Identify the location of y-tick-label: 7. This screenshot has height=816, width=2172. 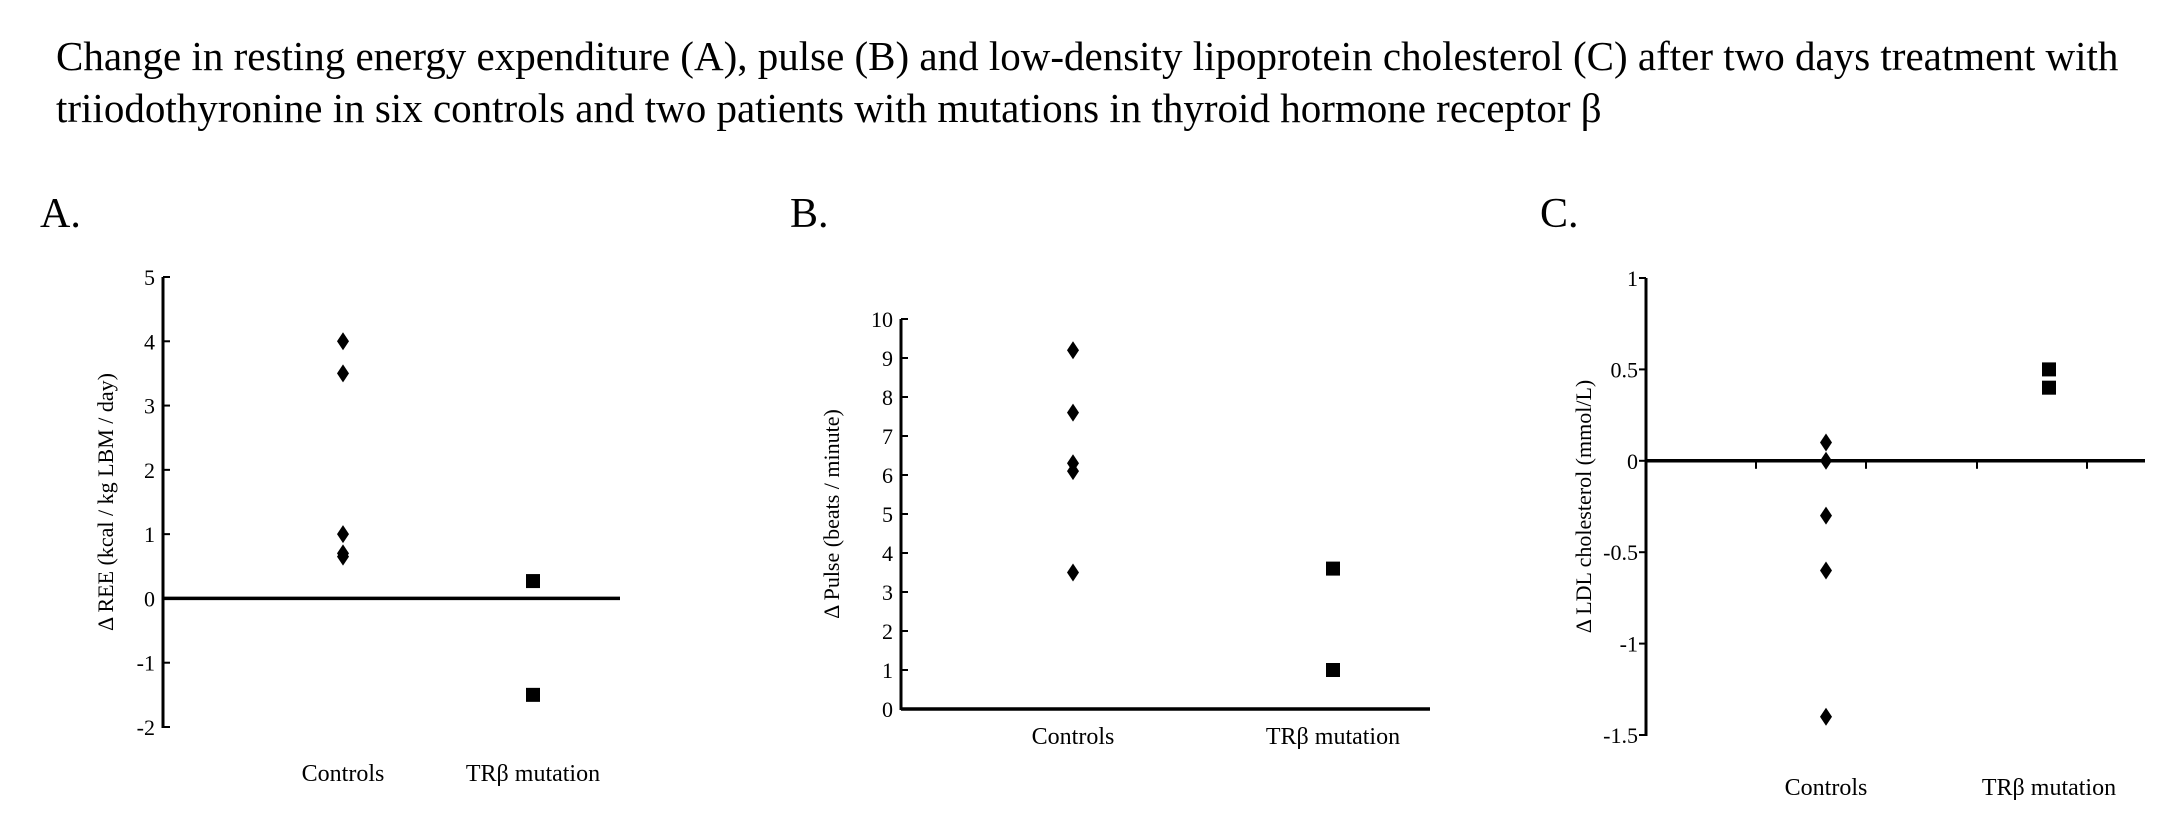
(887, 436).